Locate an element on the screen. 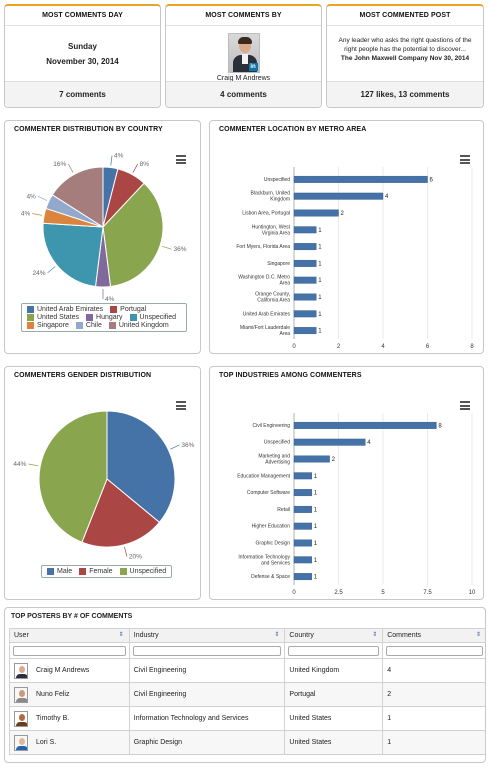 This screenshot has height=768, width=489. filter-country-input is located at coordinates (334, 650).